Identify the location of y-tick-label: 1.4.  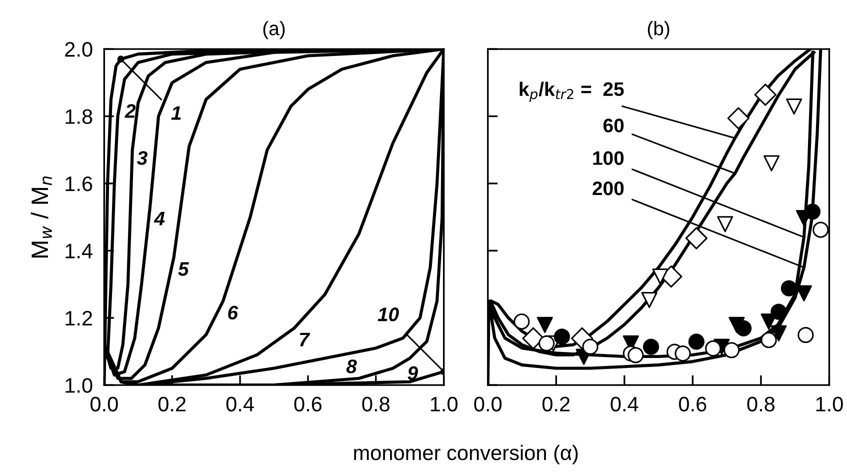
(79, 251).